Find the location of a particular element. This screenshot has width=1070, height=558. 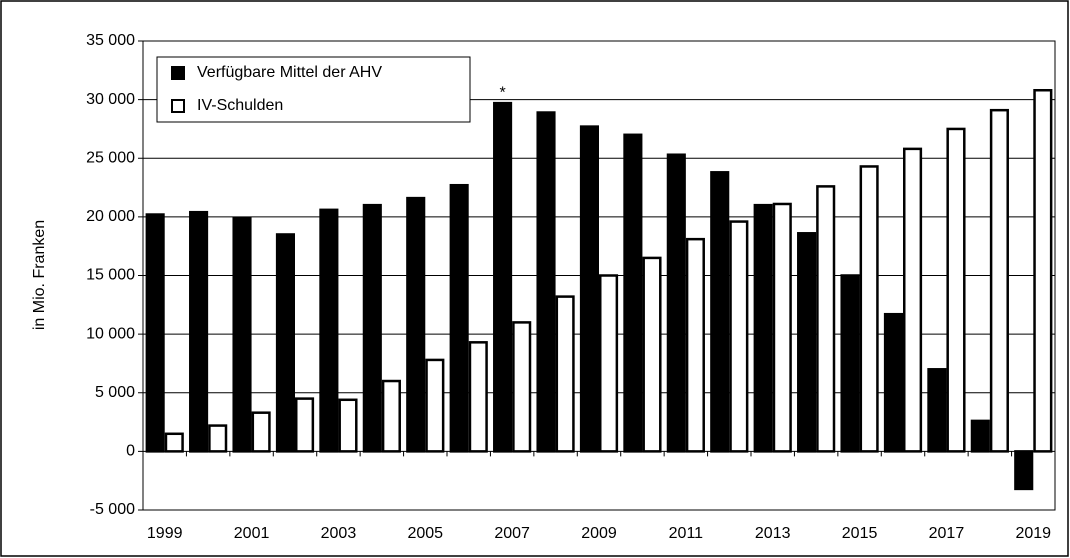

x-tick-label: 2017 is located at coordinates (947, 533).